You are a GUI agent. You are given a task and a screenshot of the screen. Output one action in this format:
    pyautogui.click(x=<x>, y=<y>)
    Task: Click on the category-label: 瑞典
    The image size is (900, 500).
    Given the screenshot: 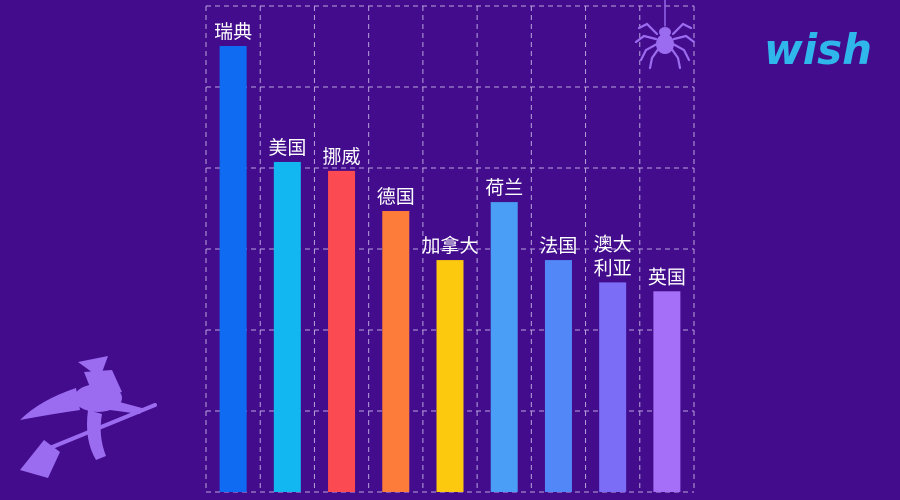 What is the action you would take?
    pyautogui.click(x=233, y=32)
    